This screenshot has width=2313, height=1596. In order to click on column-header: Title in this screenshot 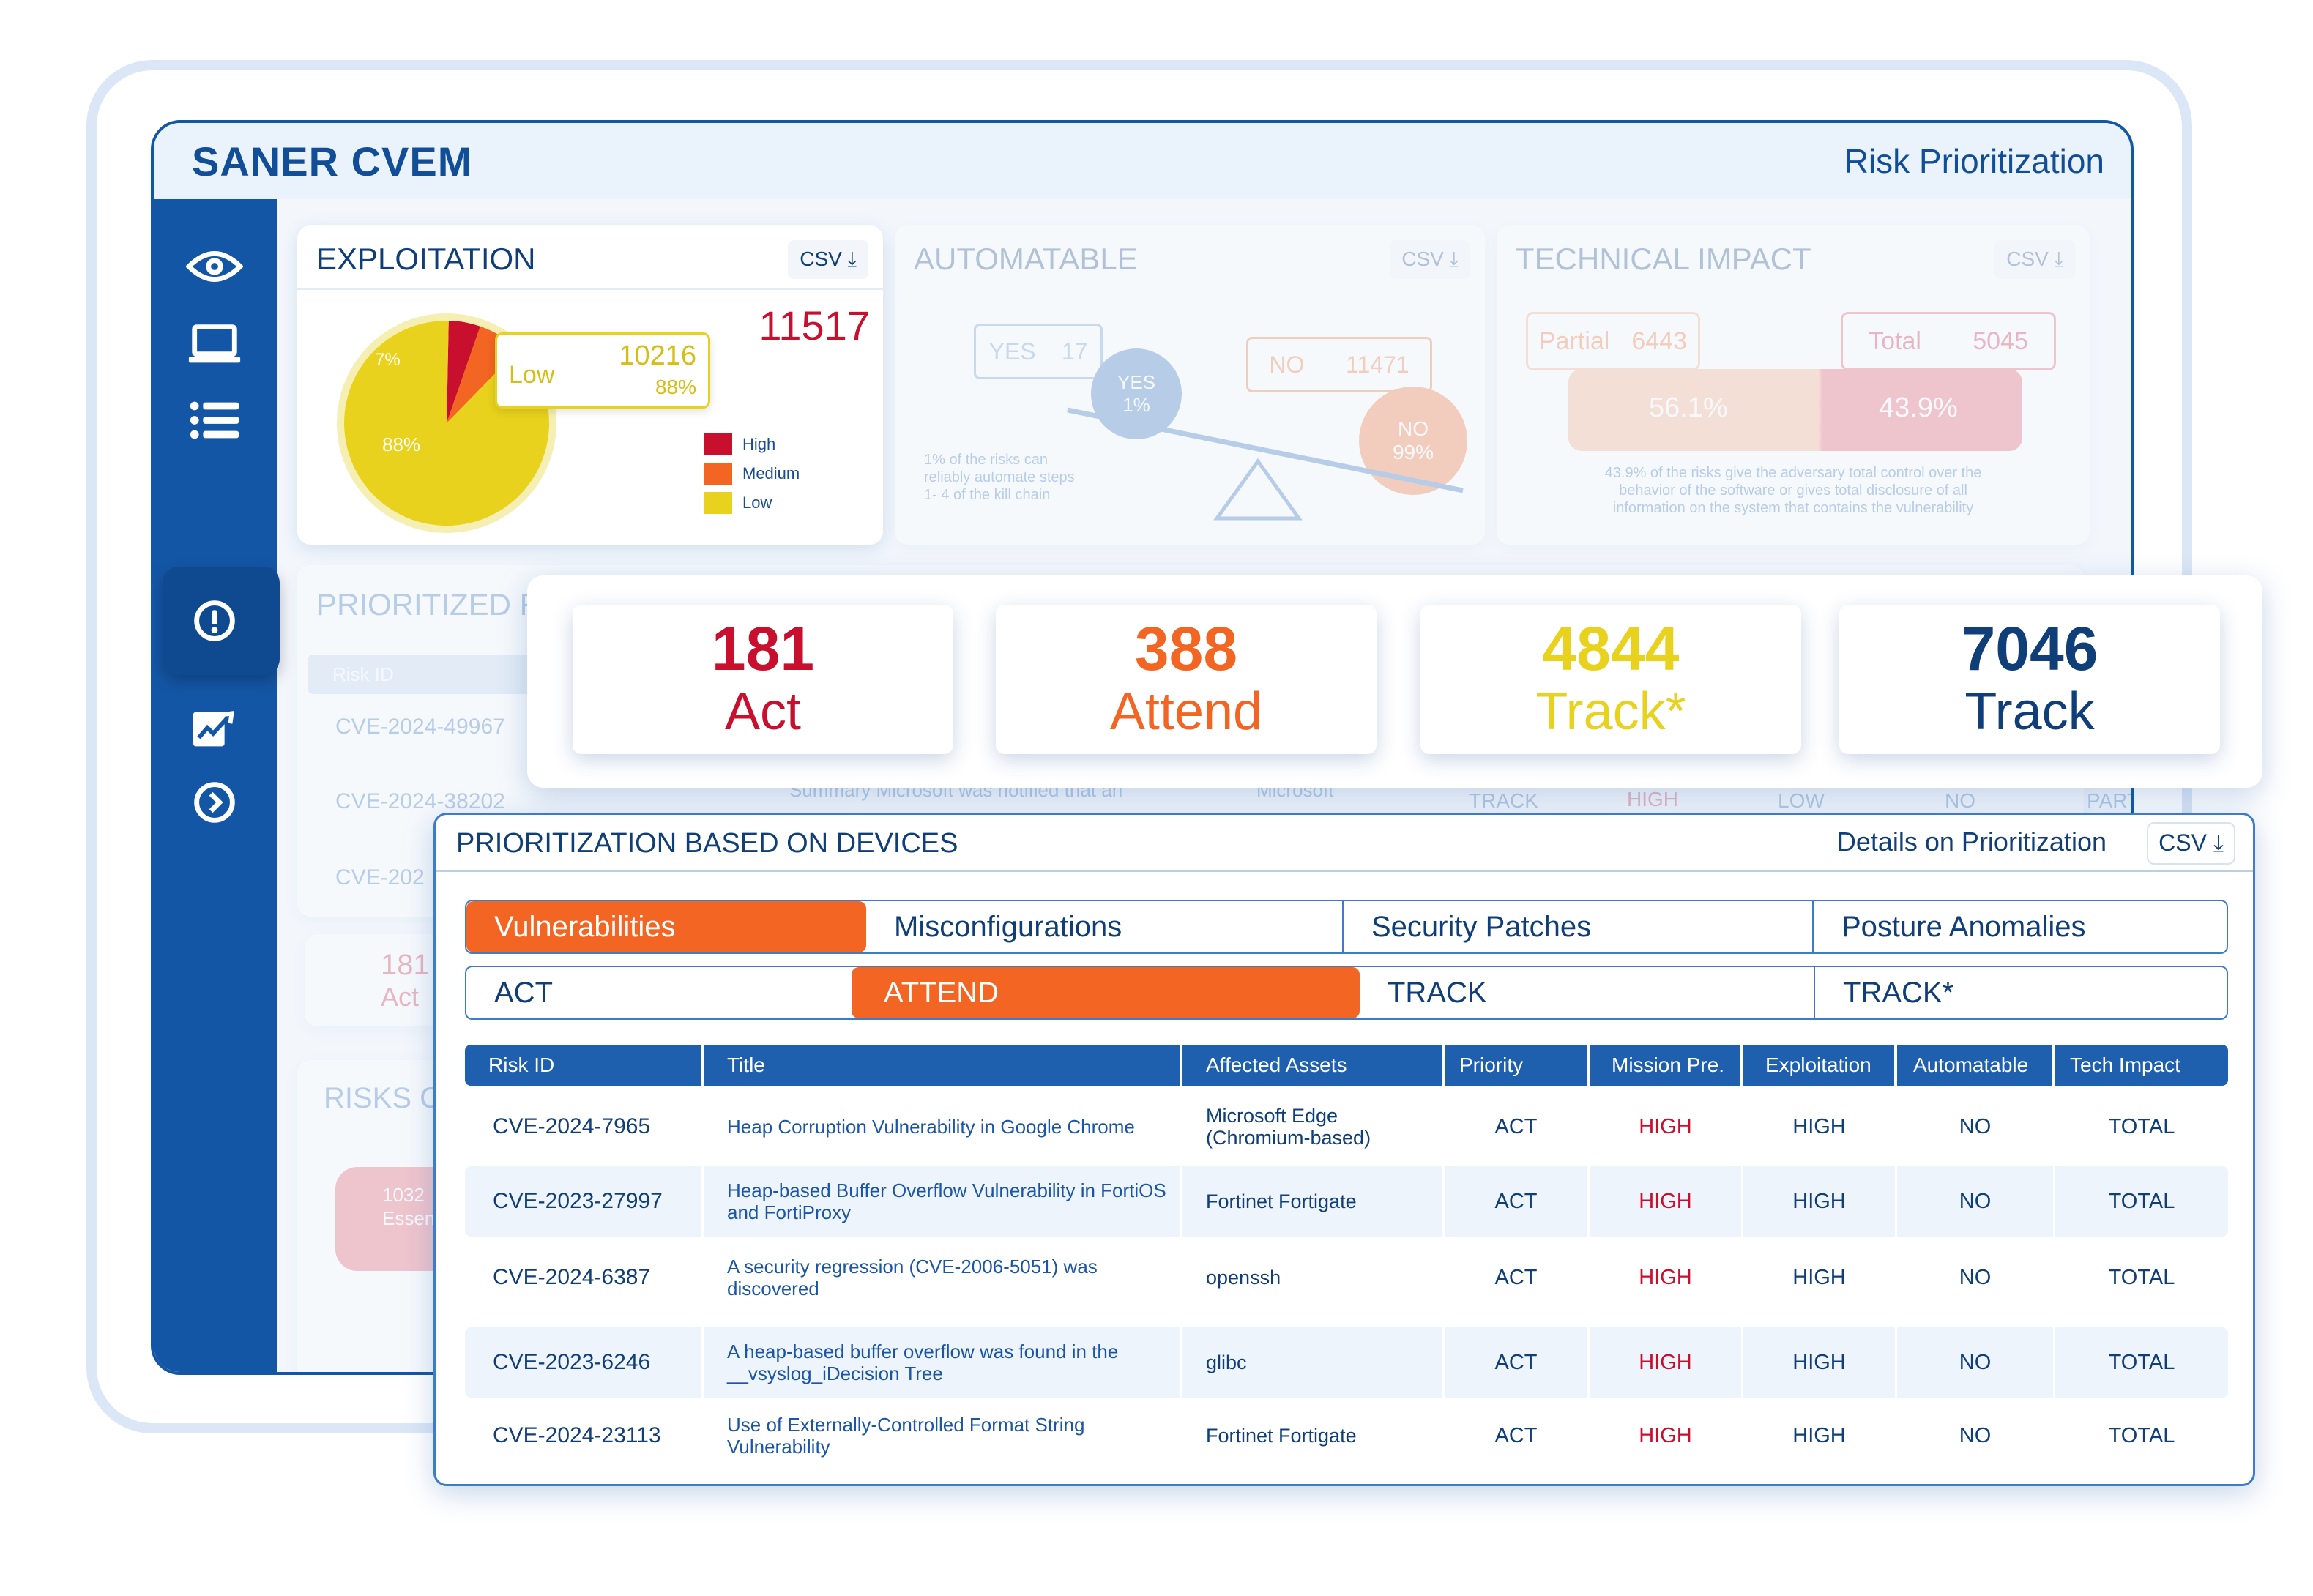, I will do `click(942, 1065)`.